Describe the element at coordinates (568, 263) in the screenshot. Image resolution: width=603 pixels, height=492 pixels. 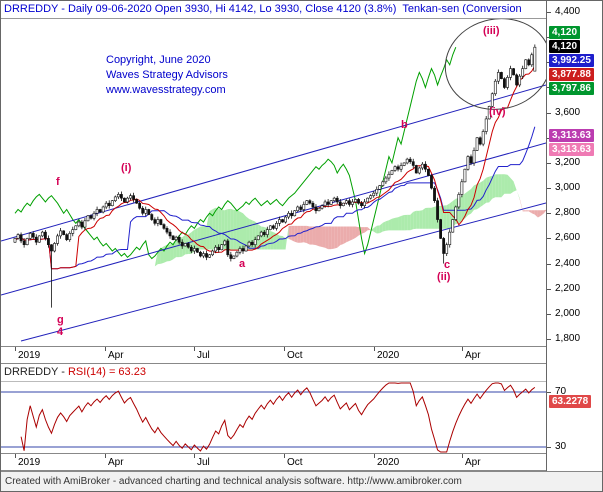
I see `price-tick-label: 2,400` at that location.